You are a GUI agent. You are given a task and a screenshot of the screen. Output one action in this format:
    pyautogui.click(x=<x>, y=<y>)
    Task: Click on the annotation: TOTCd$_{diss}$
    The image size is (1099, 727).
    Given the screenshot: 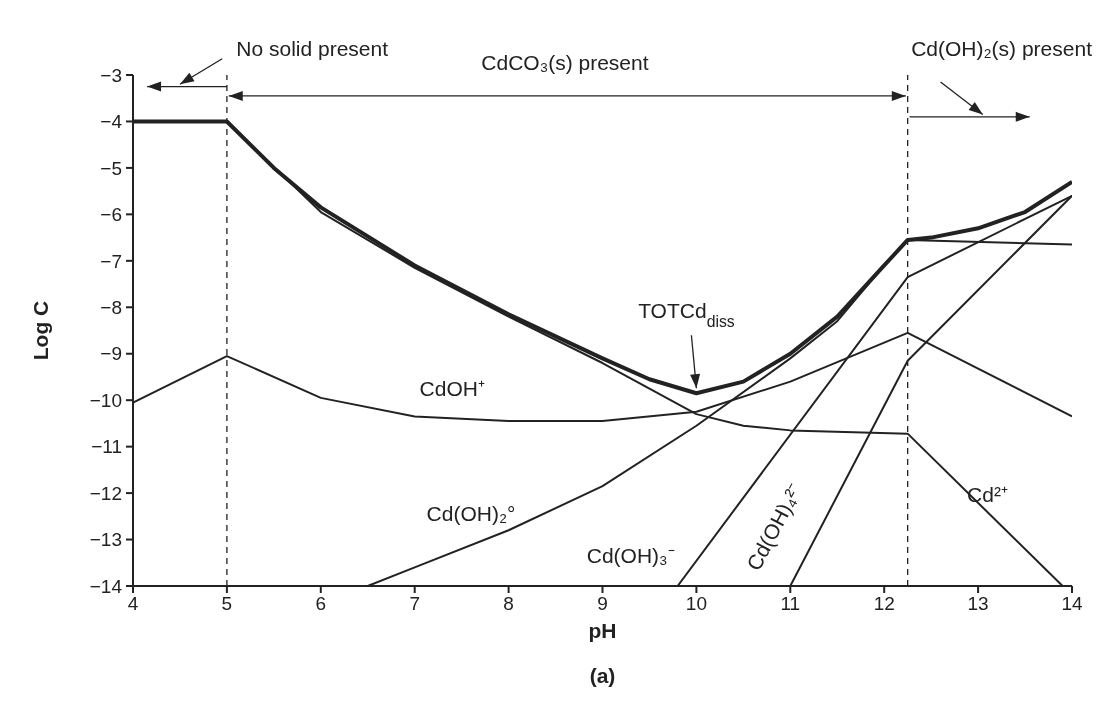 What is the action you would take?
    pyautogui.click(x=686, y=314)
    